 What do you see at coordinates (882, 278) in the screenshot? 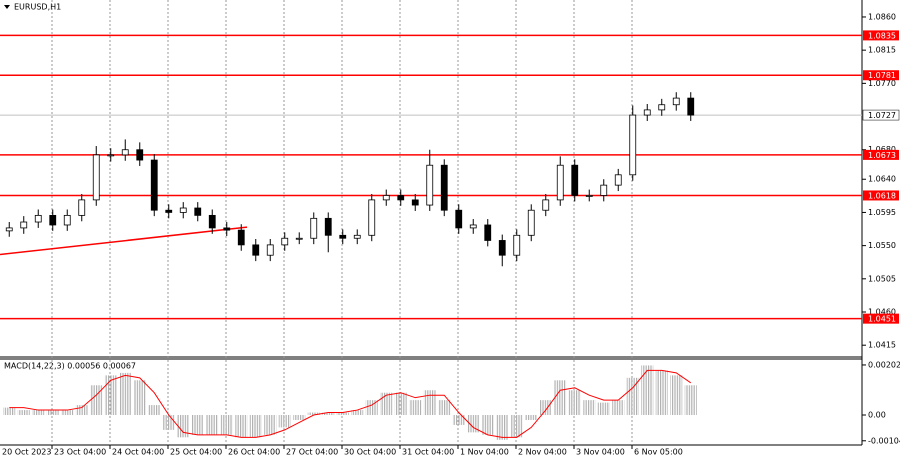
I see `y-tick-label: 1.0505` at bounding box center [882, 278].